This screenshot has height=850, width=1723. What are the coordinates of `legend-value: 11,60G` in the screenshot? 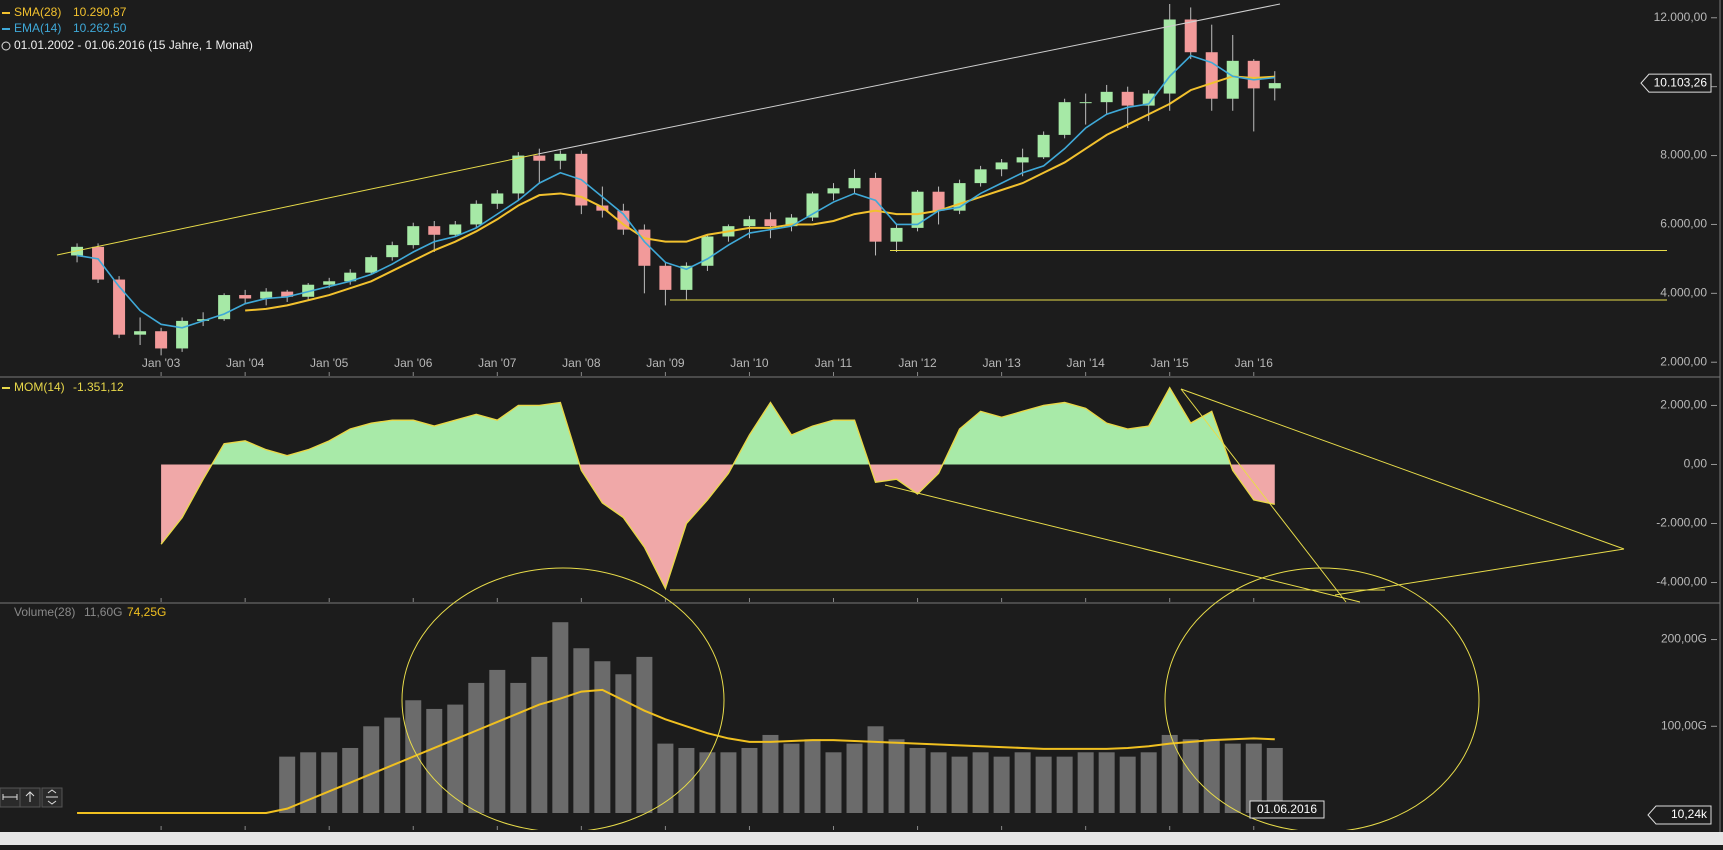 It's located at (103, 612).